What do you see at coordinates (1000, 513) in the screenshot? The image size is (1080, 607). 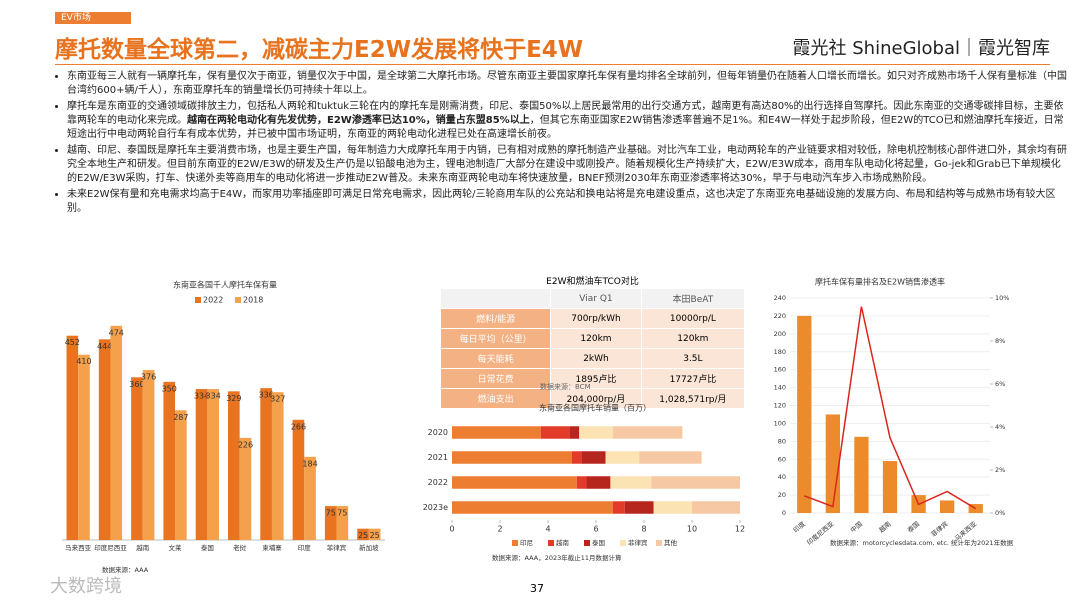 I see `y2-tick-label: 0%` at bounding box center [1000, 513].